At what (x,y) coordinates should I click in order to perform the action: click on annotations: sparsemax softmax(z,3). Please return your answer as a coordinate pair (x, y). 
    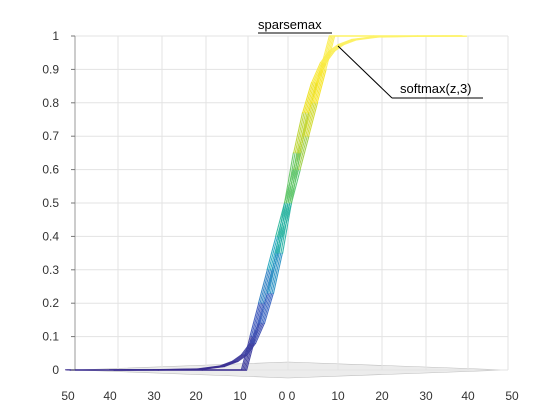
    Looking at the image, I should click on (370, 58).